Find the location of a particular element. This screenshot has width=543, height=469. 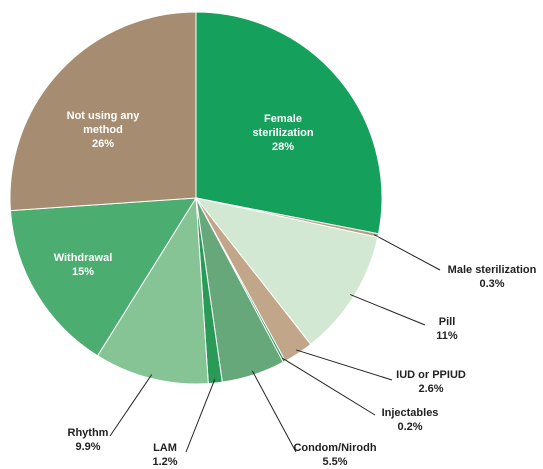

category-label: Male sterilization is located at coordinates (492, 270).